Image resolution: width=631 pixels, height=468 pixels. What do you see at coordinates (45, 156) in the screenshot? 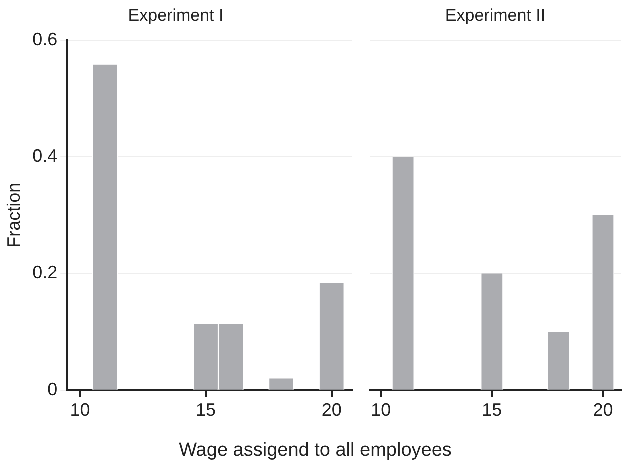
I see `y-tick-label: 0.4` at bounding box center [45, 156].